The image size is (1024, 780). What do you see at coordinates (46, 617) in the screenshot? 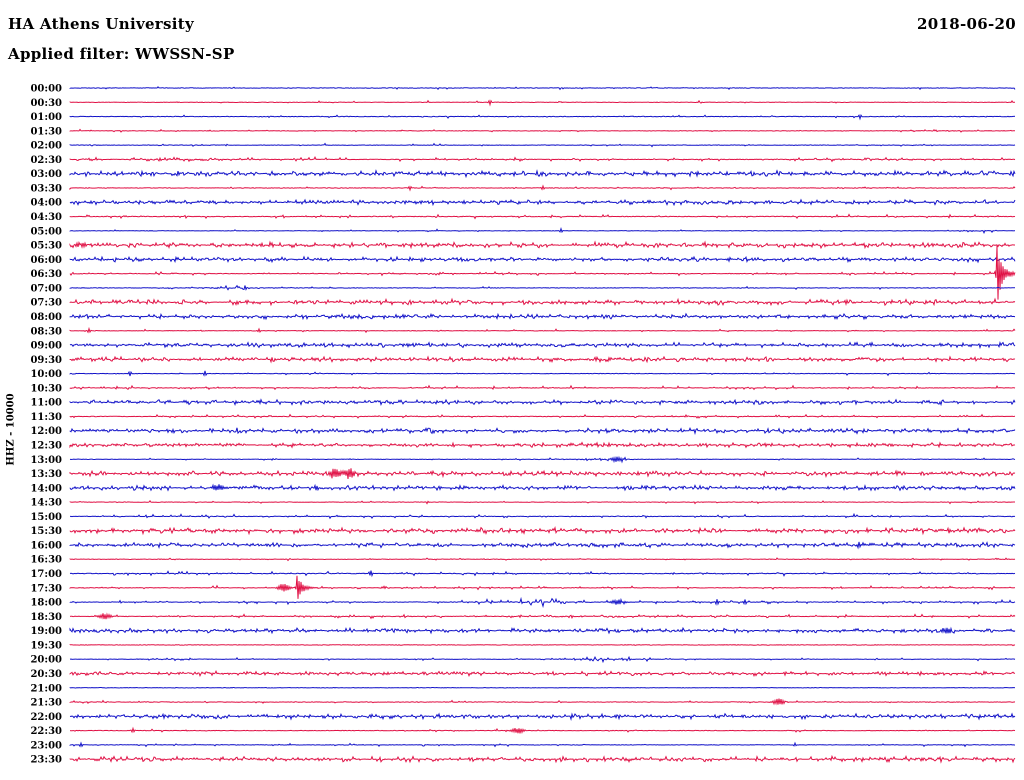
I see `trace-time-label: 18:30` at bounding box center [46, 617].